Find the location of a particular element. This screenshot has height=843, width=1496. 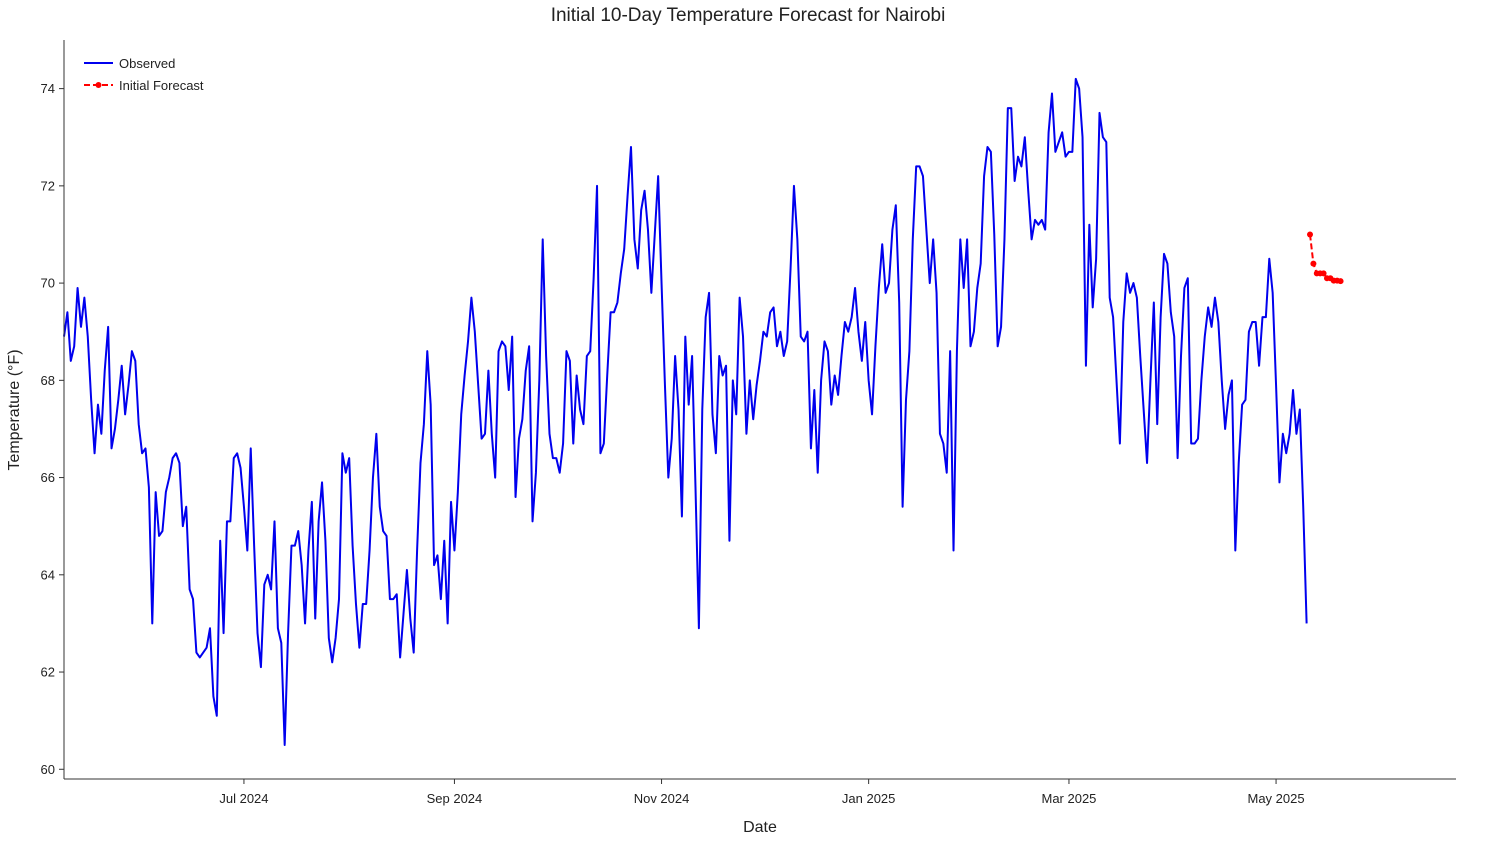

x-tick-label: May 2025 is located at coordinates (1276, 798).